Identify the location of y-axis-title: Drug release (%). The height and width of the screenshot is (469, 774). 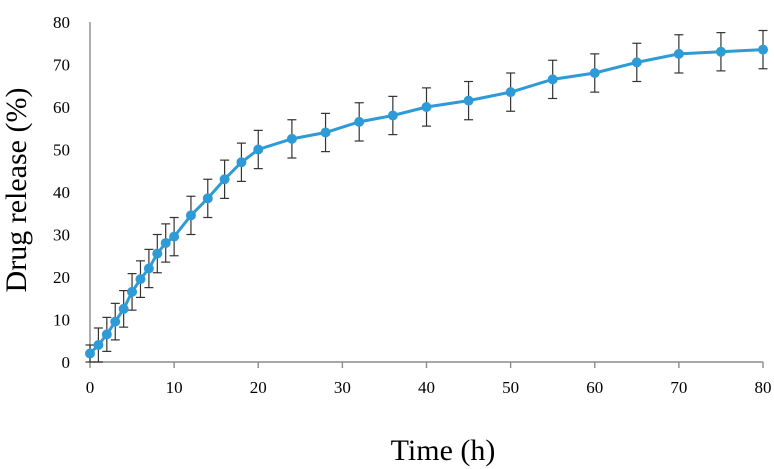
(16, 190).